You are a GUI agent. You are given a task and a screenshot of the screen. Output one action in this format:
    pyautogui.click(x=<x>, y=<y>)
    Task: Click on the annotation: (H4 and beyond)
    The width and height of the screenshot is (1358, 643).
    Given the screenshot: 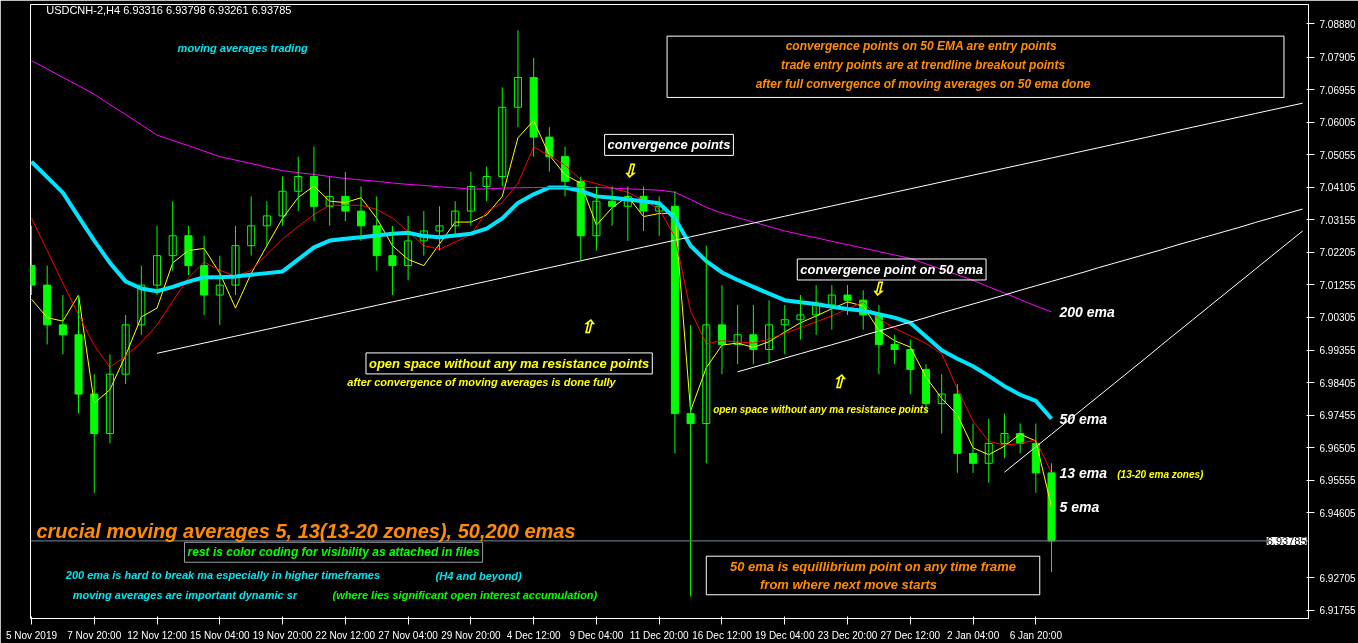 What is the action you would take?
    pyautogui.click(x=479, y=575)
    